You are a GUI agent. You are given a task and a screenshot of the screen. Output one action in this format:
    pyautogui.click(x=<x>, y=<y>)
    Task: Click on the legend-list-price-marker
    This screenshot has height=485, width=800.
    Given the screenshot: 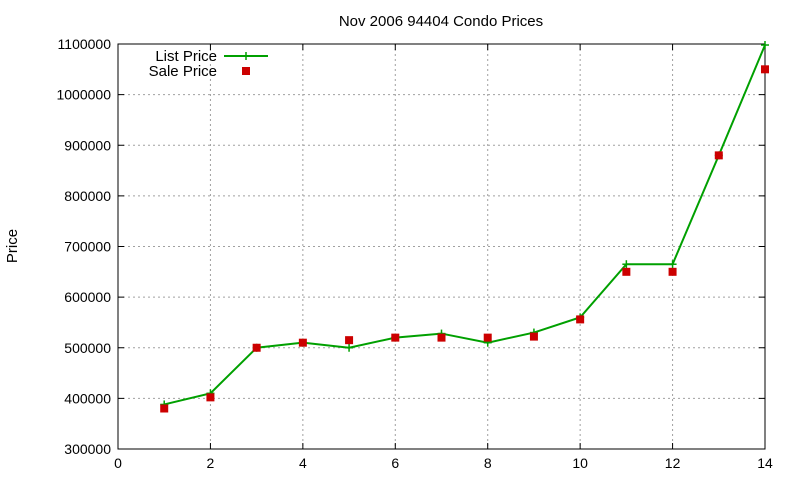 What is the action you would take?
    pyautogui.click(x=246, y=56)
    